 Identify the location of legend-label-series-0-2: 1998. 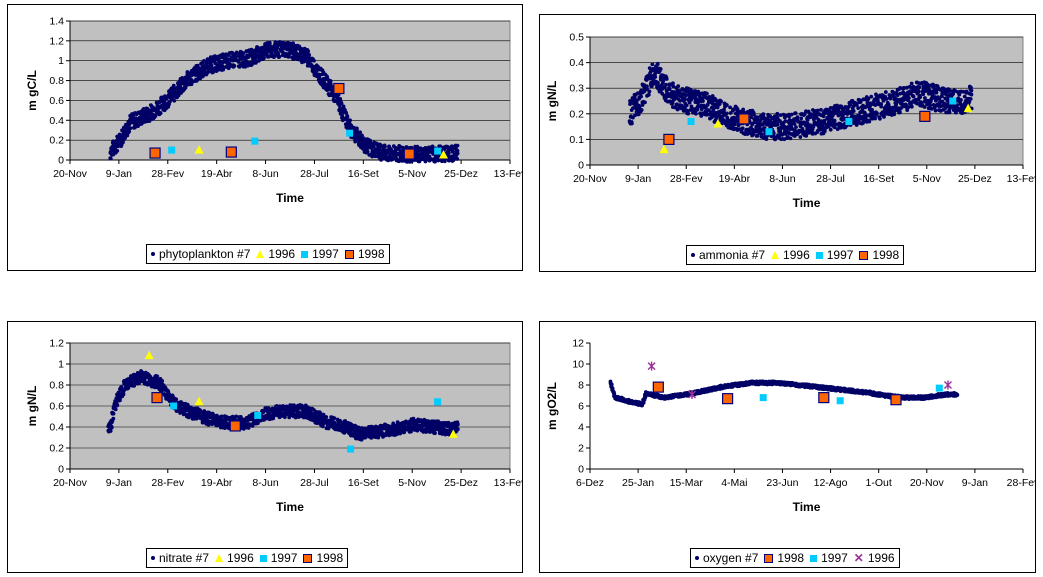
(371, 254).